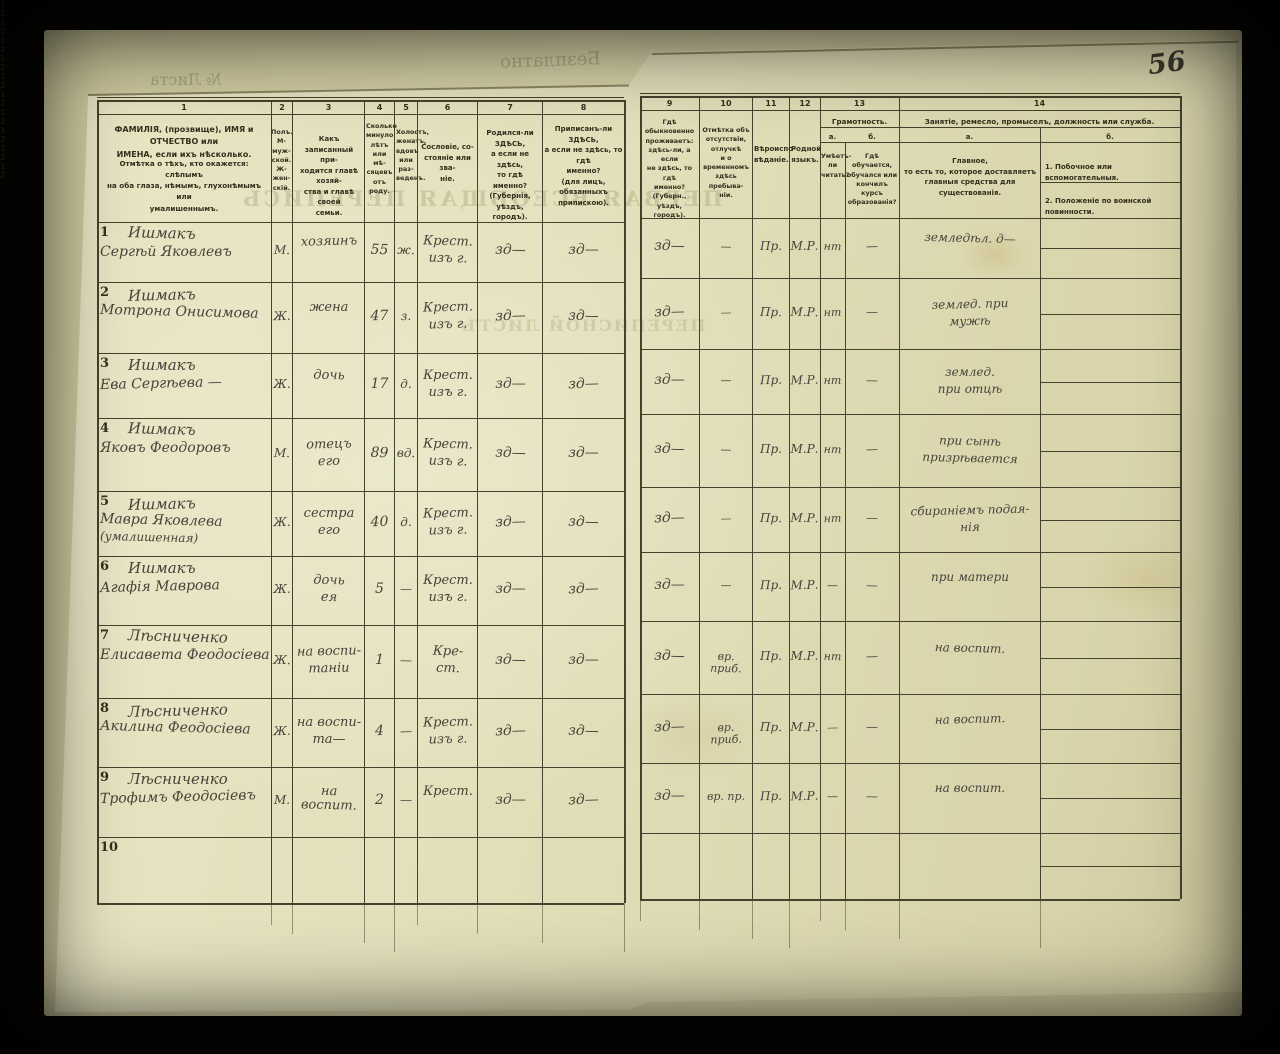 The width and height of the screenshot is (1280, 1054). Describe the element at coordinates (105, 708) in the screenshot. I see `row-number: 8` at that location.